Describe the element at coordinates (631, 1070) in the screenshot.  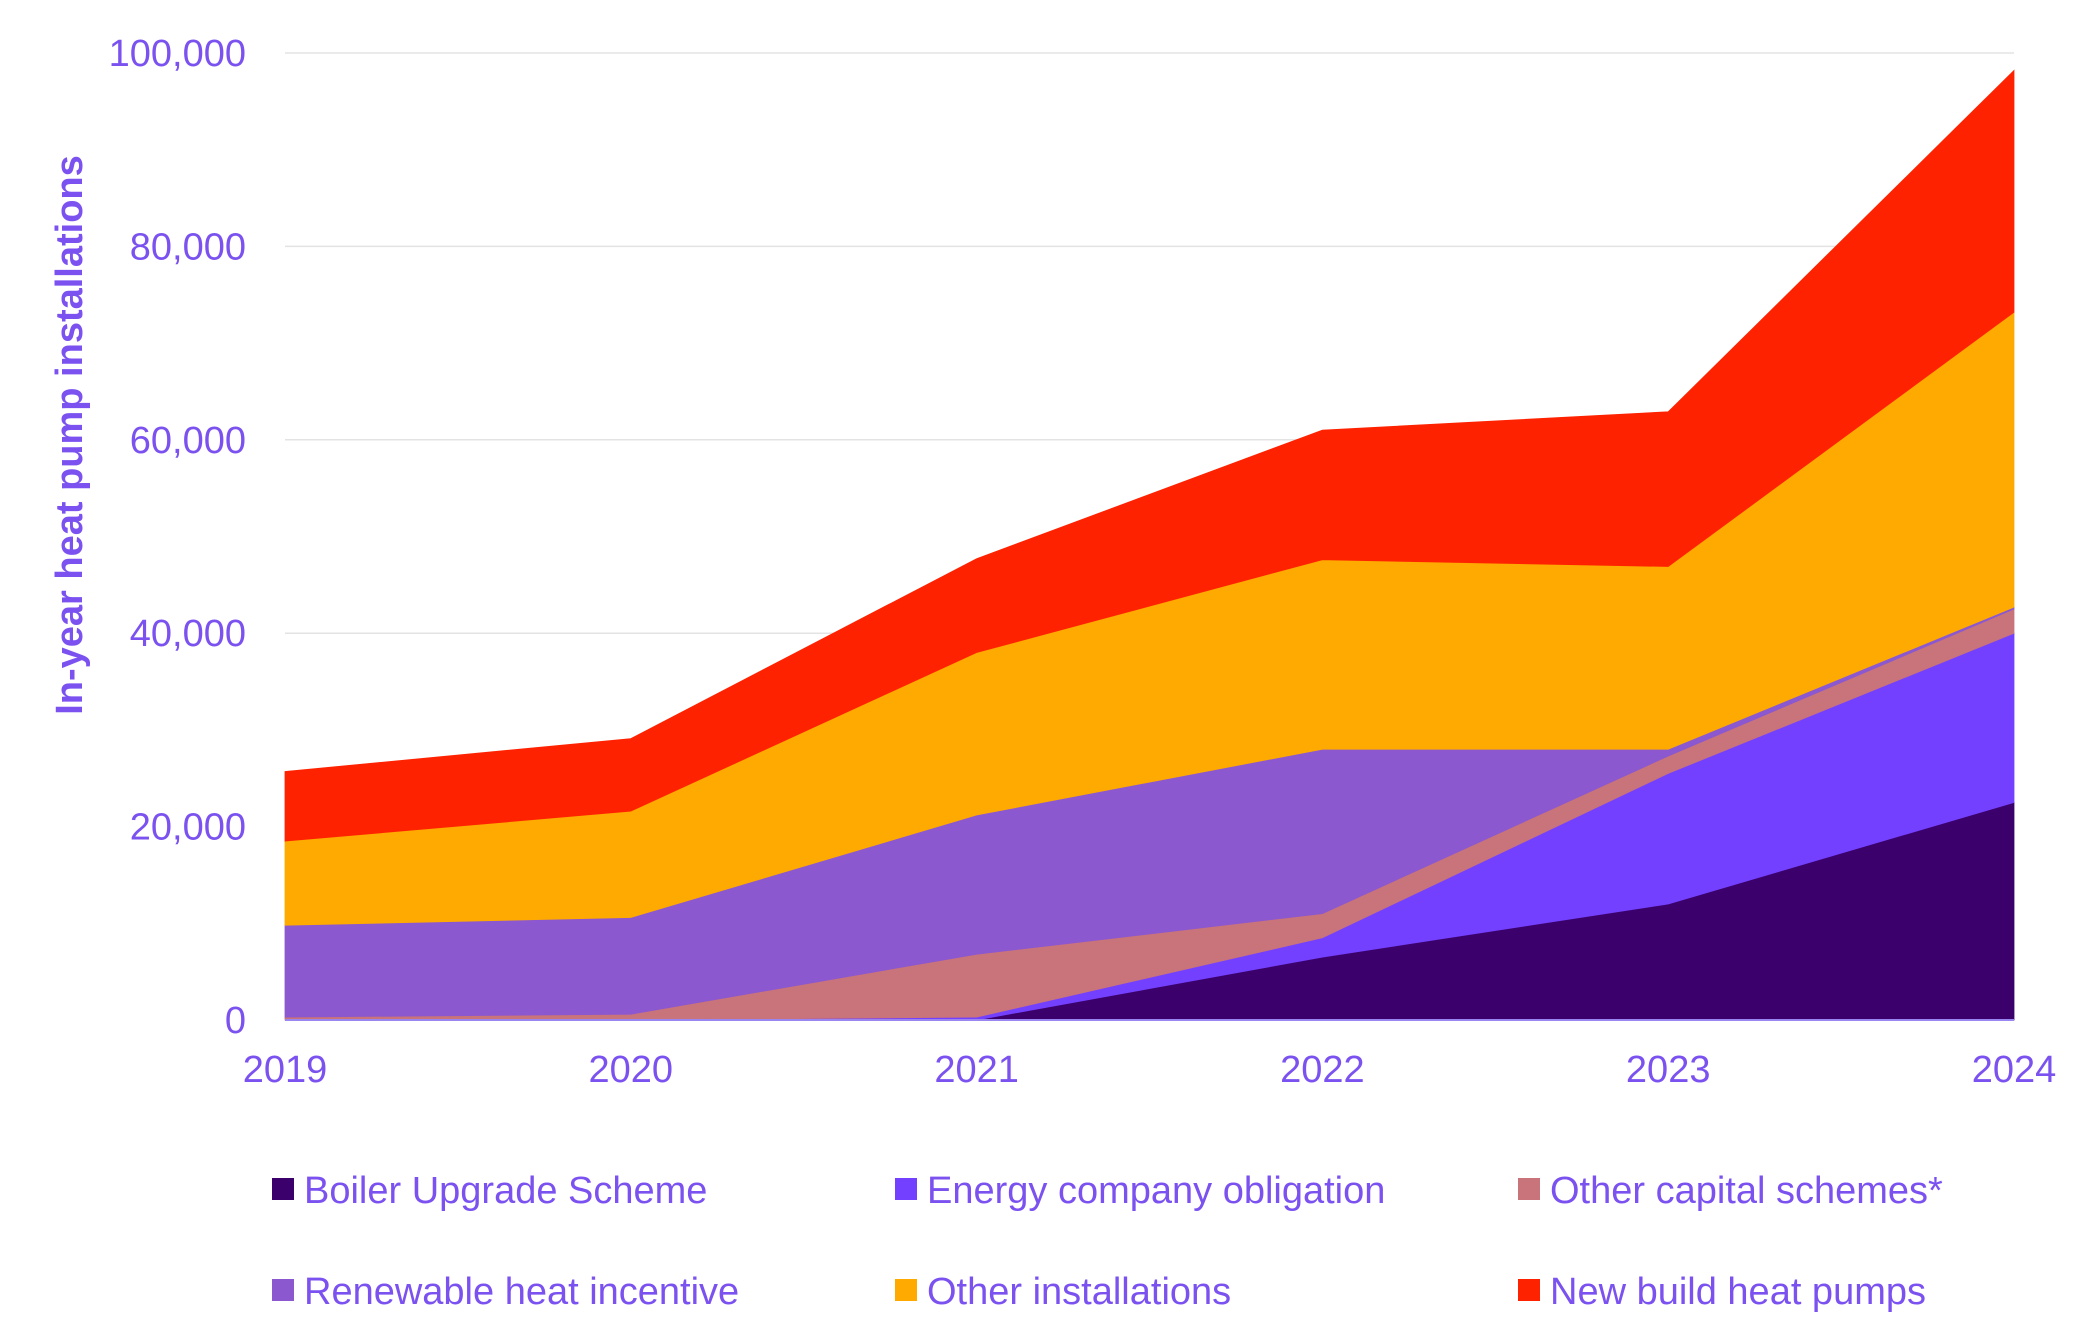
I see `x-tick-label: 2020` at that location.